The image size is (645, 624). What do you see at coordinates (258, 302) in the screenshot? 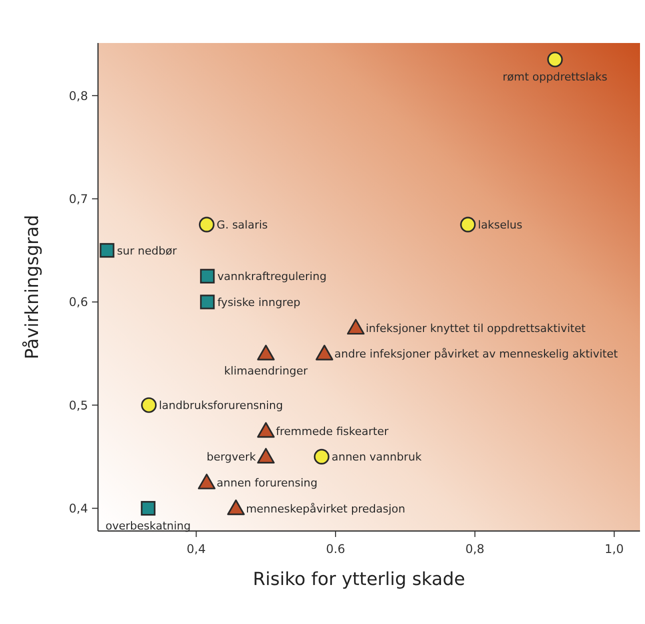
I see `annotation: fysiske inngrep` at bounding box center [258, 302].